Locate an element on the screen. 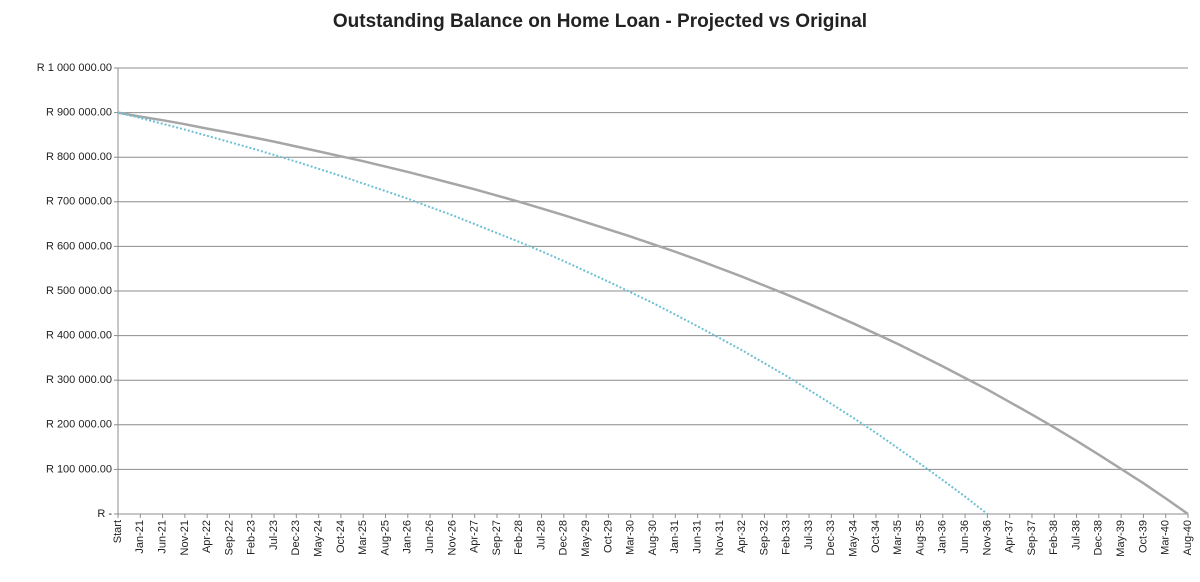 The width and height of the screenshot is (1200, 582). x-tick-label: Aug-40 is located at coordinates (1188, 537).